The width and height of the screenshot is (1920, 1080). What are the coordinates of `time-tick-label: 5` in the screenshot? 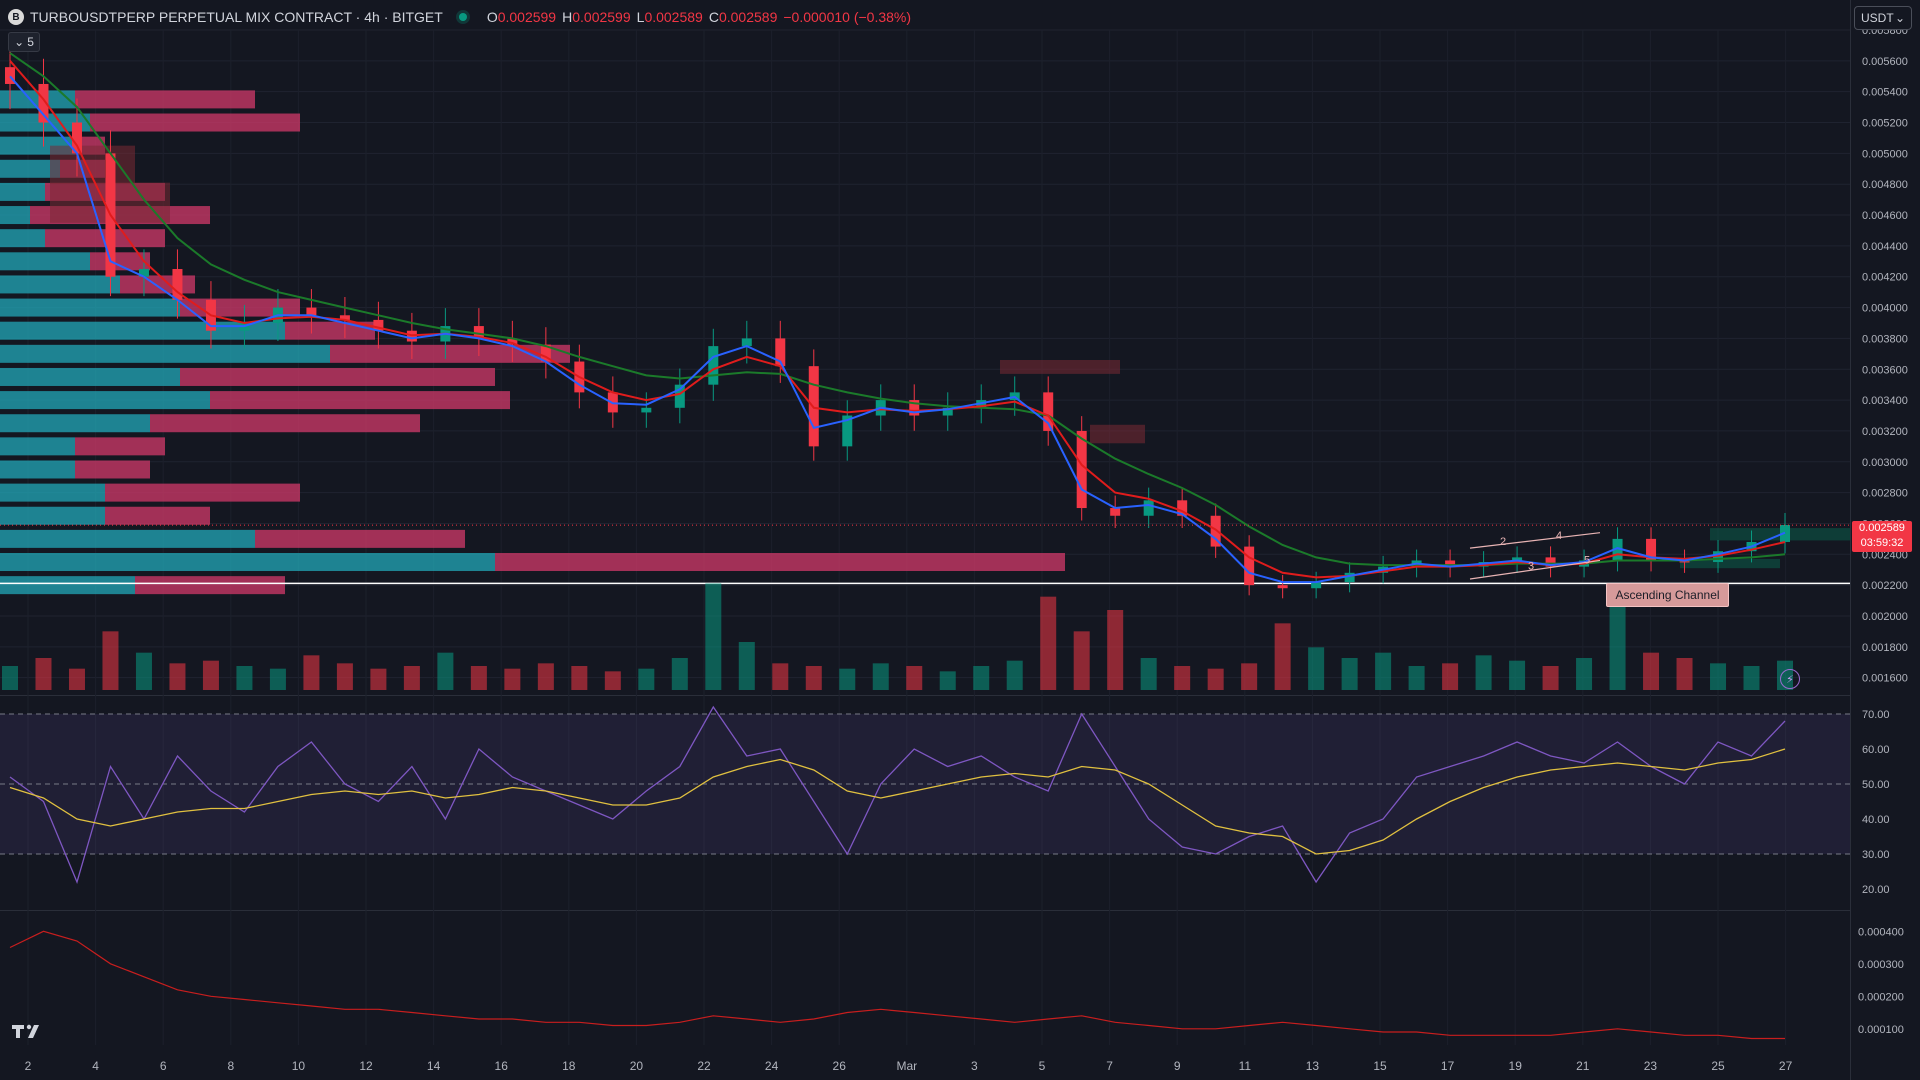 It's located at (1042, 1066).